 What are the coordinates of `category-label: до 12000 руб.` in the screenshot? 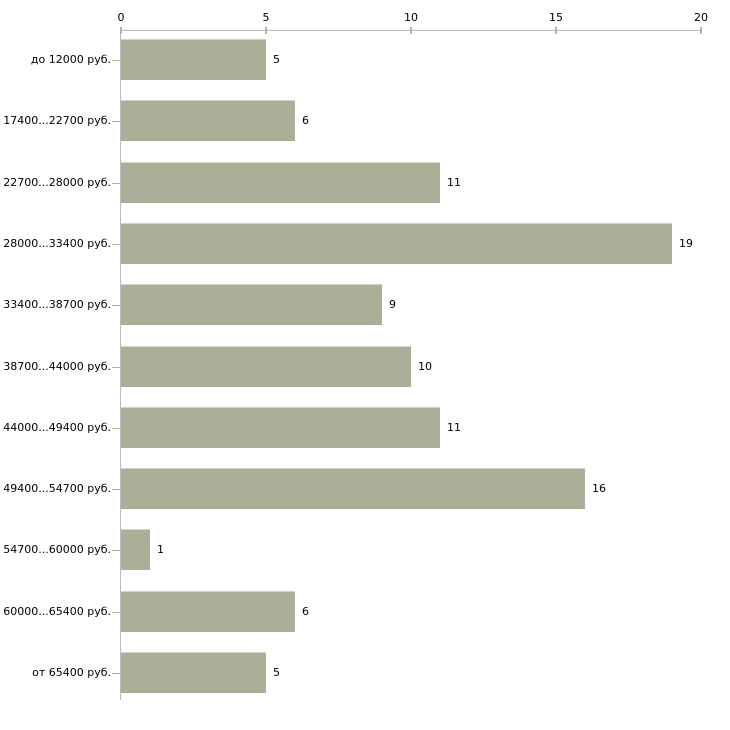 It's located at (70, 59).